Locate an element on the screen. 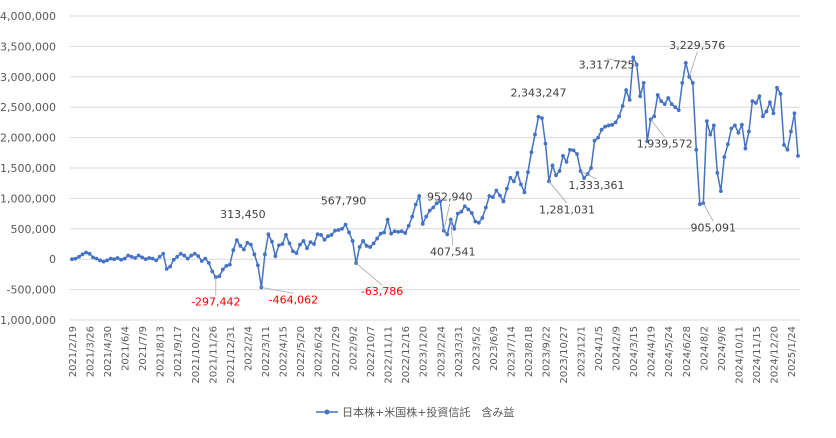  leader-line is located at coordinates (558, 192).